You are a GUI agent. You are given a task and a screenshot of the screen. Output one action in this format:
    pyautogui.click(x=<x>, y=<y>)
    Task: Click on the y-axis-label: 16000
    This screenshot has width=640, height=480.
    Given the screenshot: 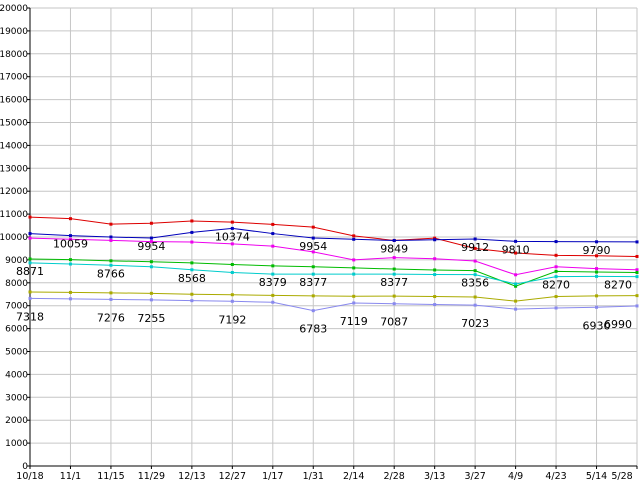 What is the action you would take?
    pyautogui.click(x=14, y=101)
    